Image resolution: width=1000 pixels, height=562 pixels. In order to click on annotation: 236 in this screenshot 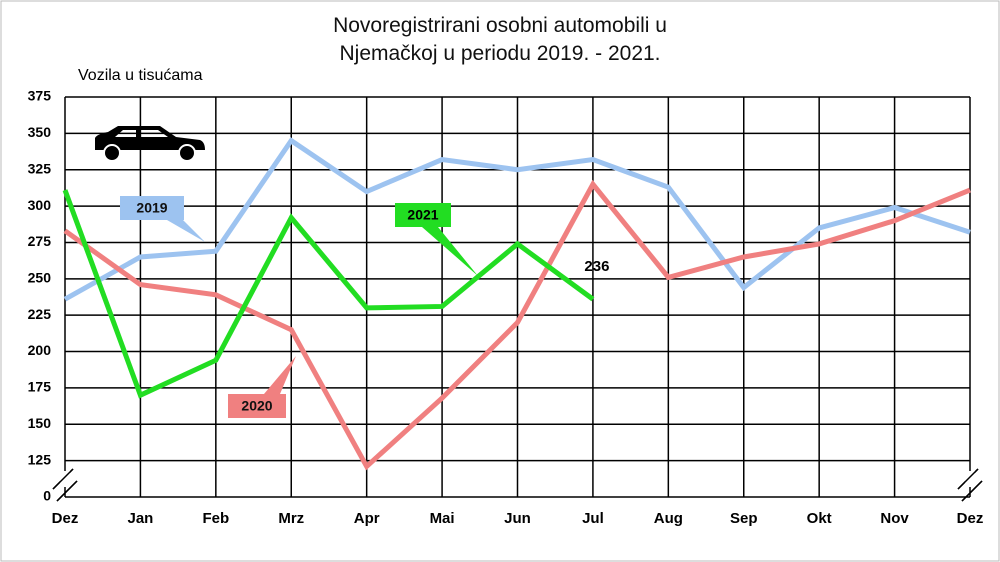, I will do `click(596, 266)`.